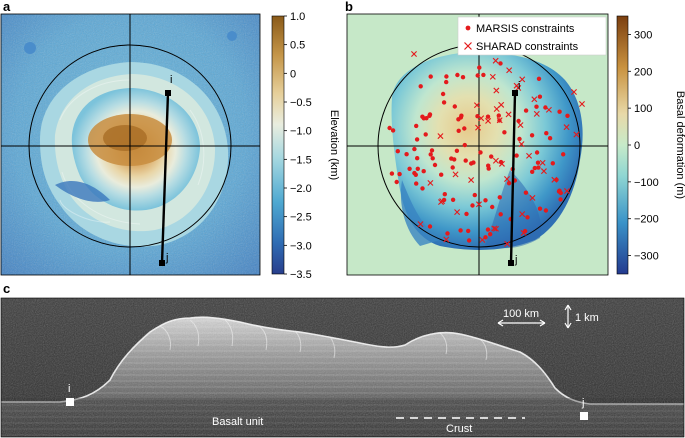  What do you see at coordinates (297, 17) in the screenshot?
I see `colorbar-a-tick: 1.0` at bounding box center [297, 17].